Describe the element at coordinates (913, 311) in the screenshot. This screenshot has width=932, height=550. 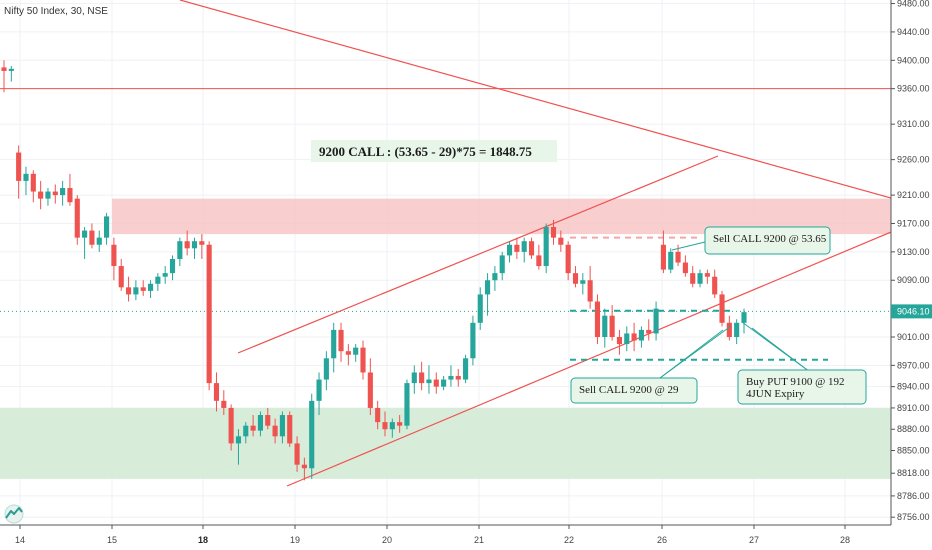
I see `last-price-label: 9046.10` at that location.